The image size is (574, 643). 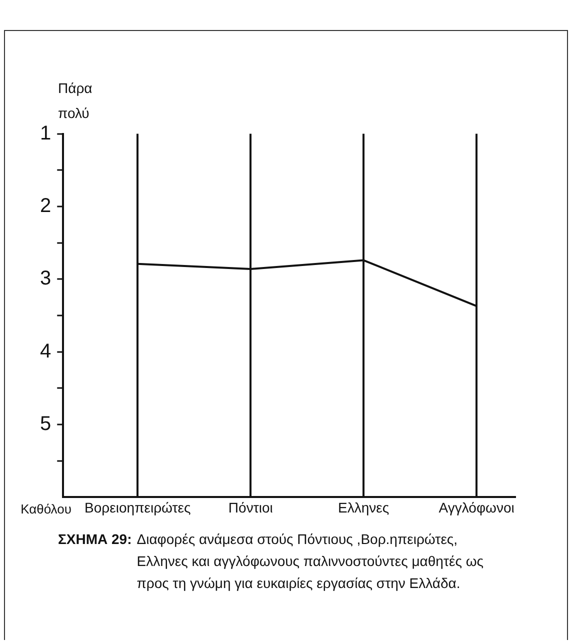 What do you see at coordinates (476, 507) in the screenshot?
I see `x-tick-label: Αγγλόφωνοι` at bounding box center [476, 507].